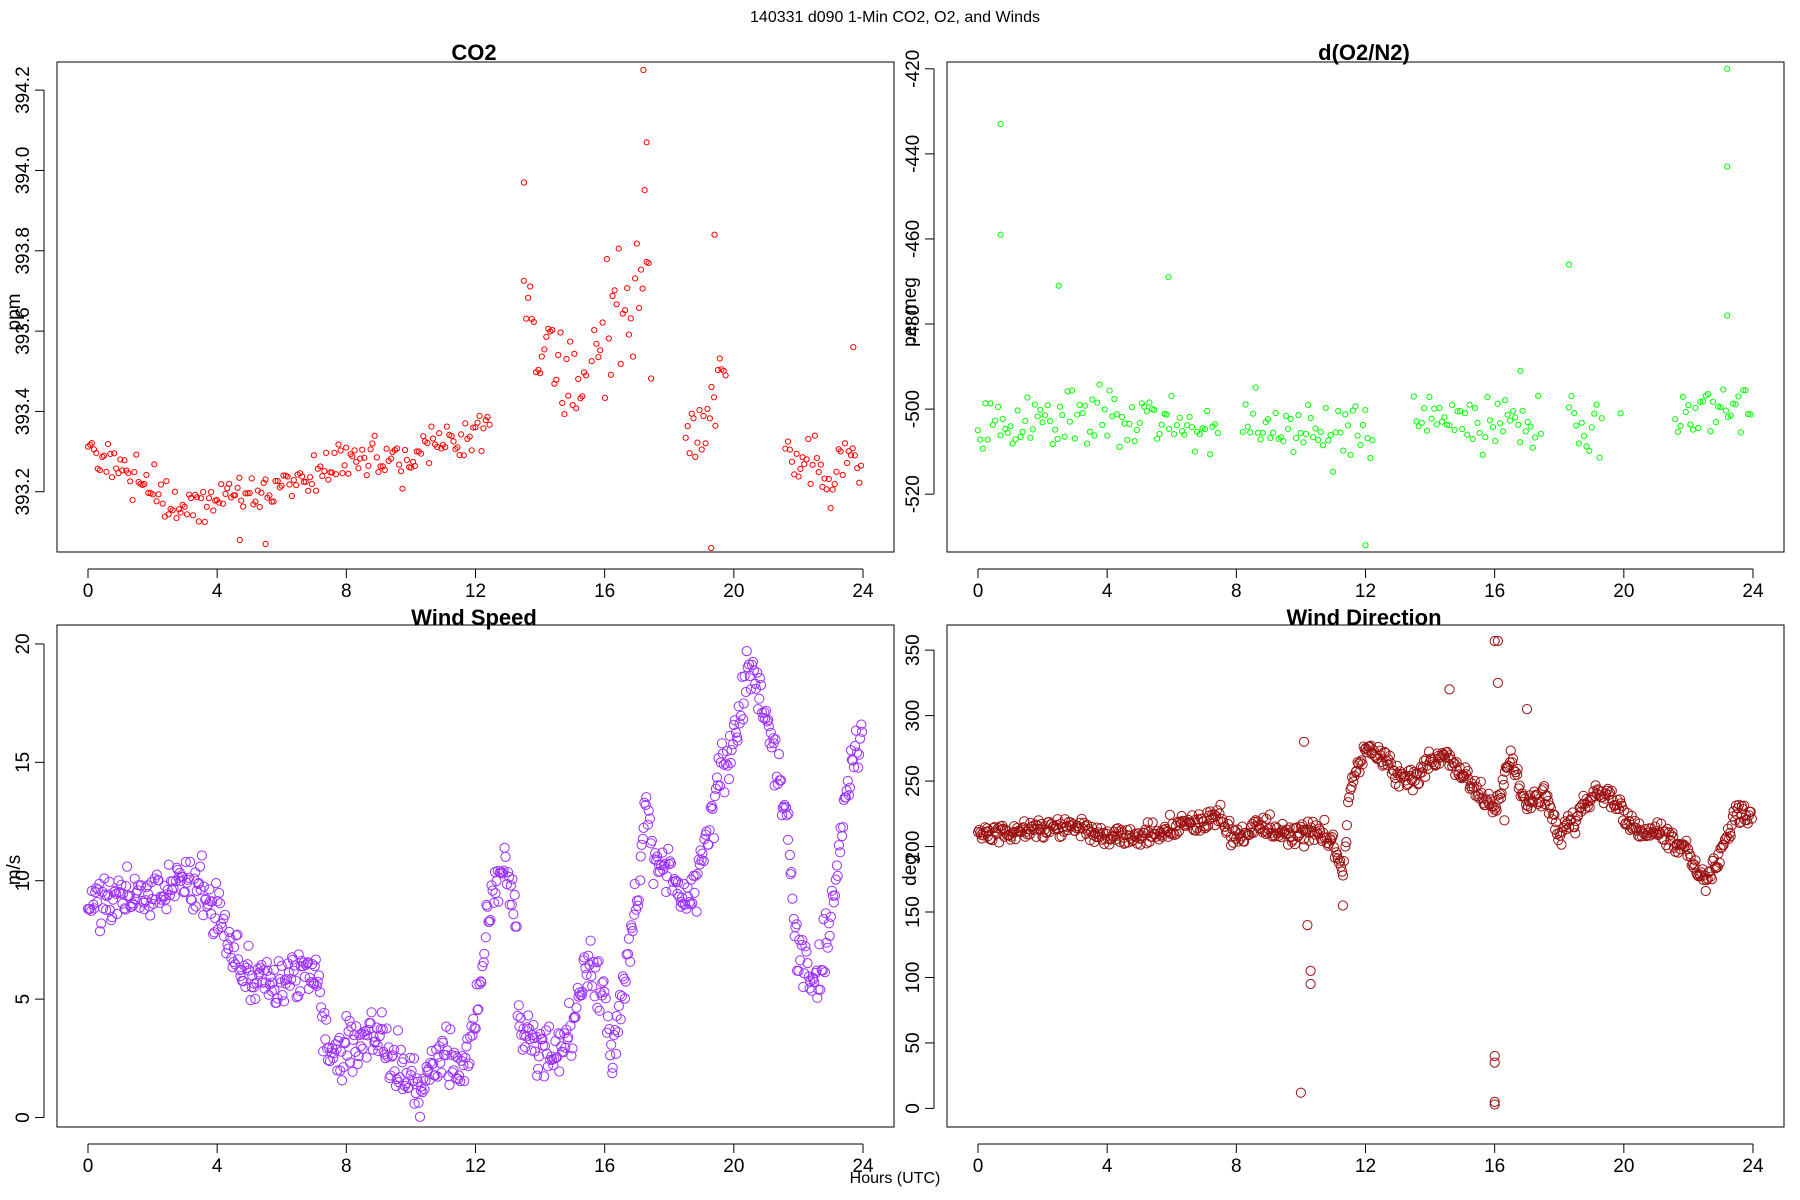 This screenshot has width=1800, height=1200. What do you see at coordinates (1623, 591) in the screenshot?
I see `x-tick-label: 20` at bounding box center [1623, 591].